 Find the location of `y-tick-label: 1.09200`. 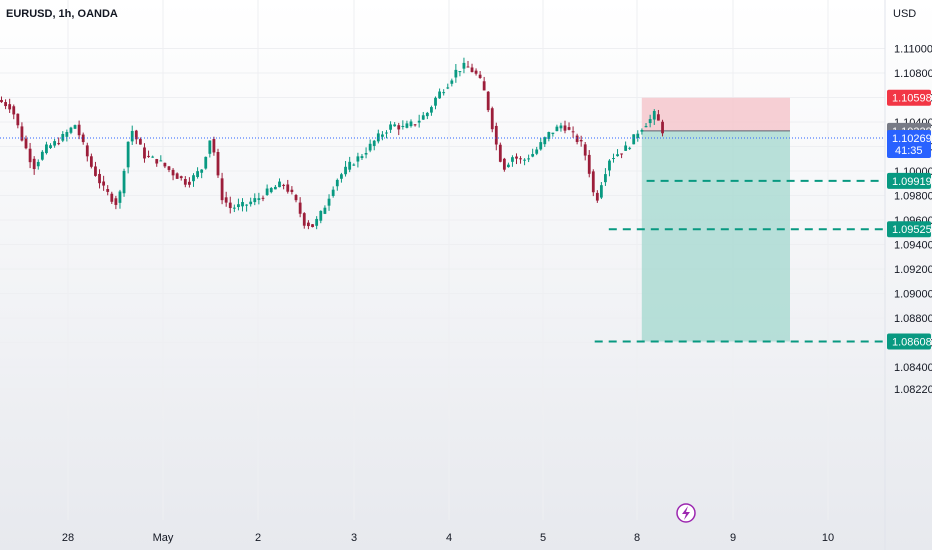

y-tick-label: 1.09200 is located at coordinates (913, 270).